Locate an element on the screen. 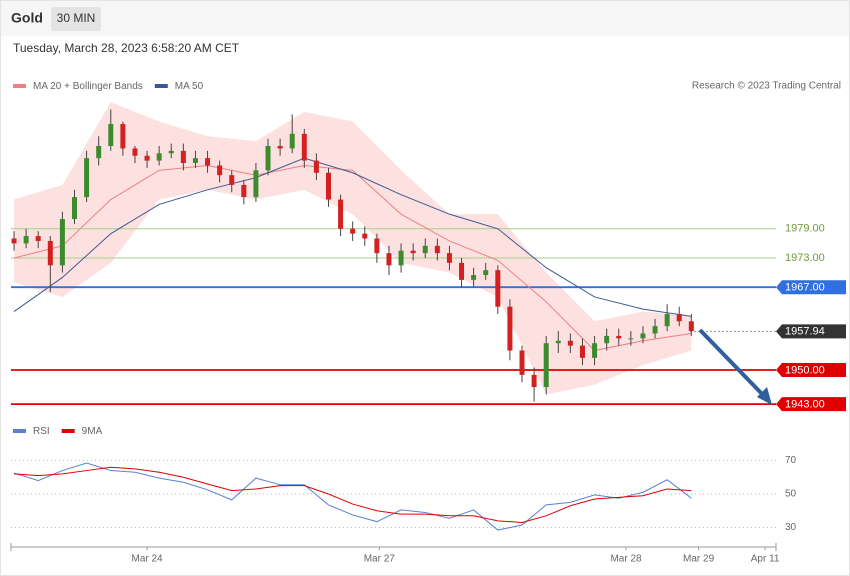  x-tick-label: Mar 28 is located at coordinates (626, 559).